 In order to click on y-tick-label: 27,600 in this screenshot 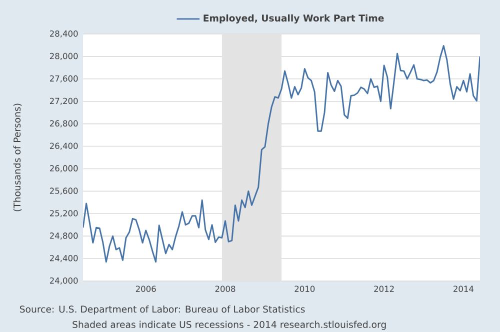, I will do `click(64, 78)`.